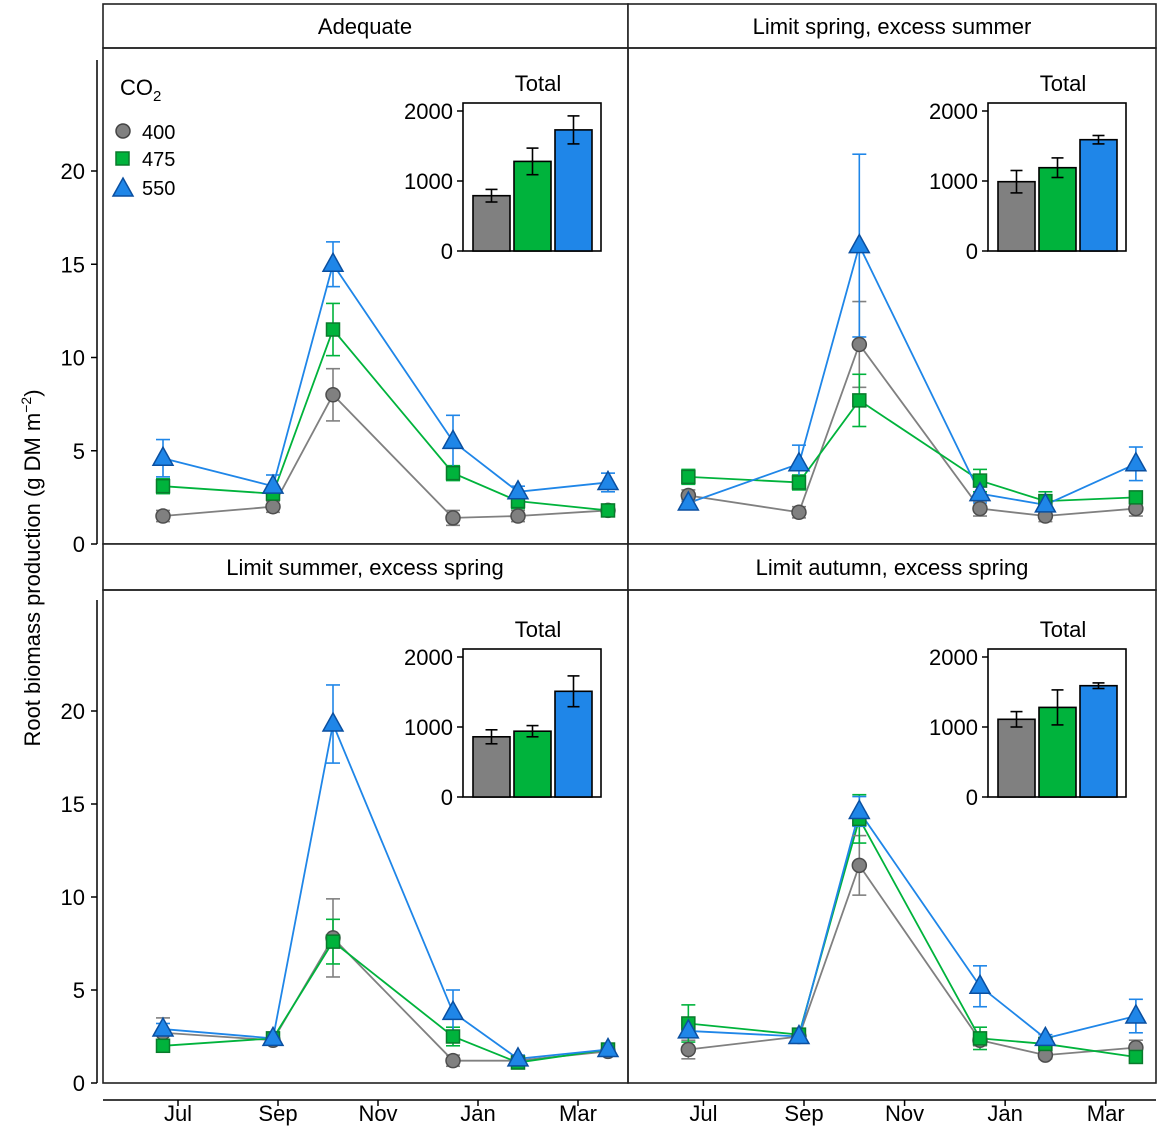  What do you see at coordinates (26, 405) in the screenshot?
I see `y-axis-title-sup: −2` at bounding box center [26, 405].